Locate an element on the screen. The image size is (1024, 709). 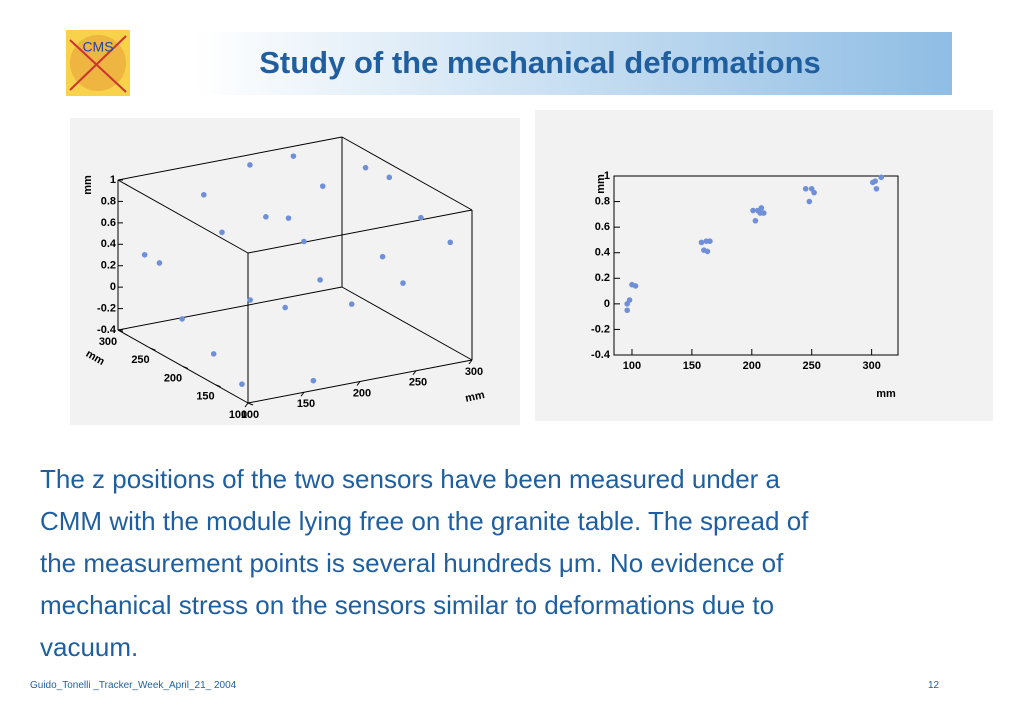
y-tick-label: 0.4 is located at coordinates (603, 253).